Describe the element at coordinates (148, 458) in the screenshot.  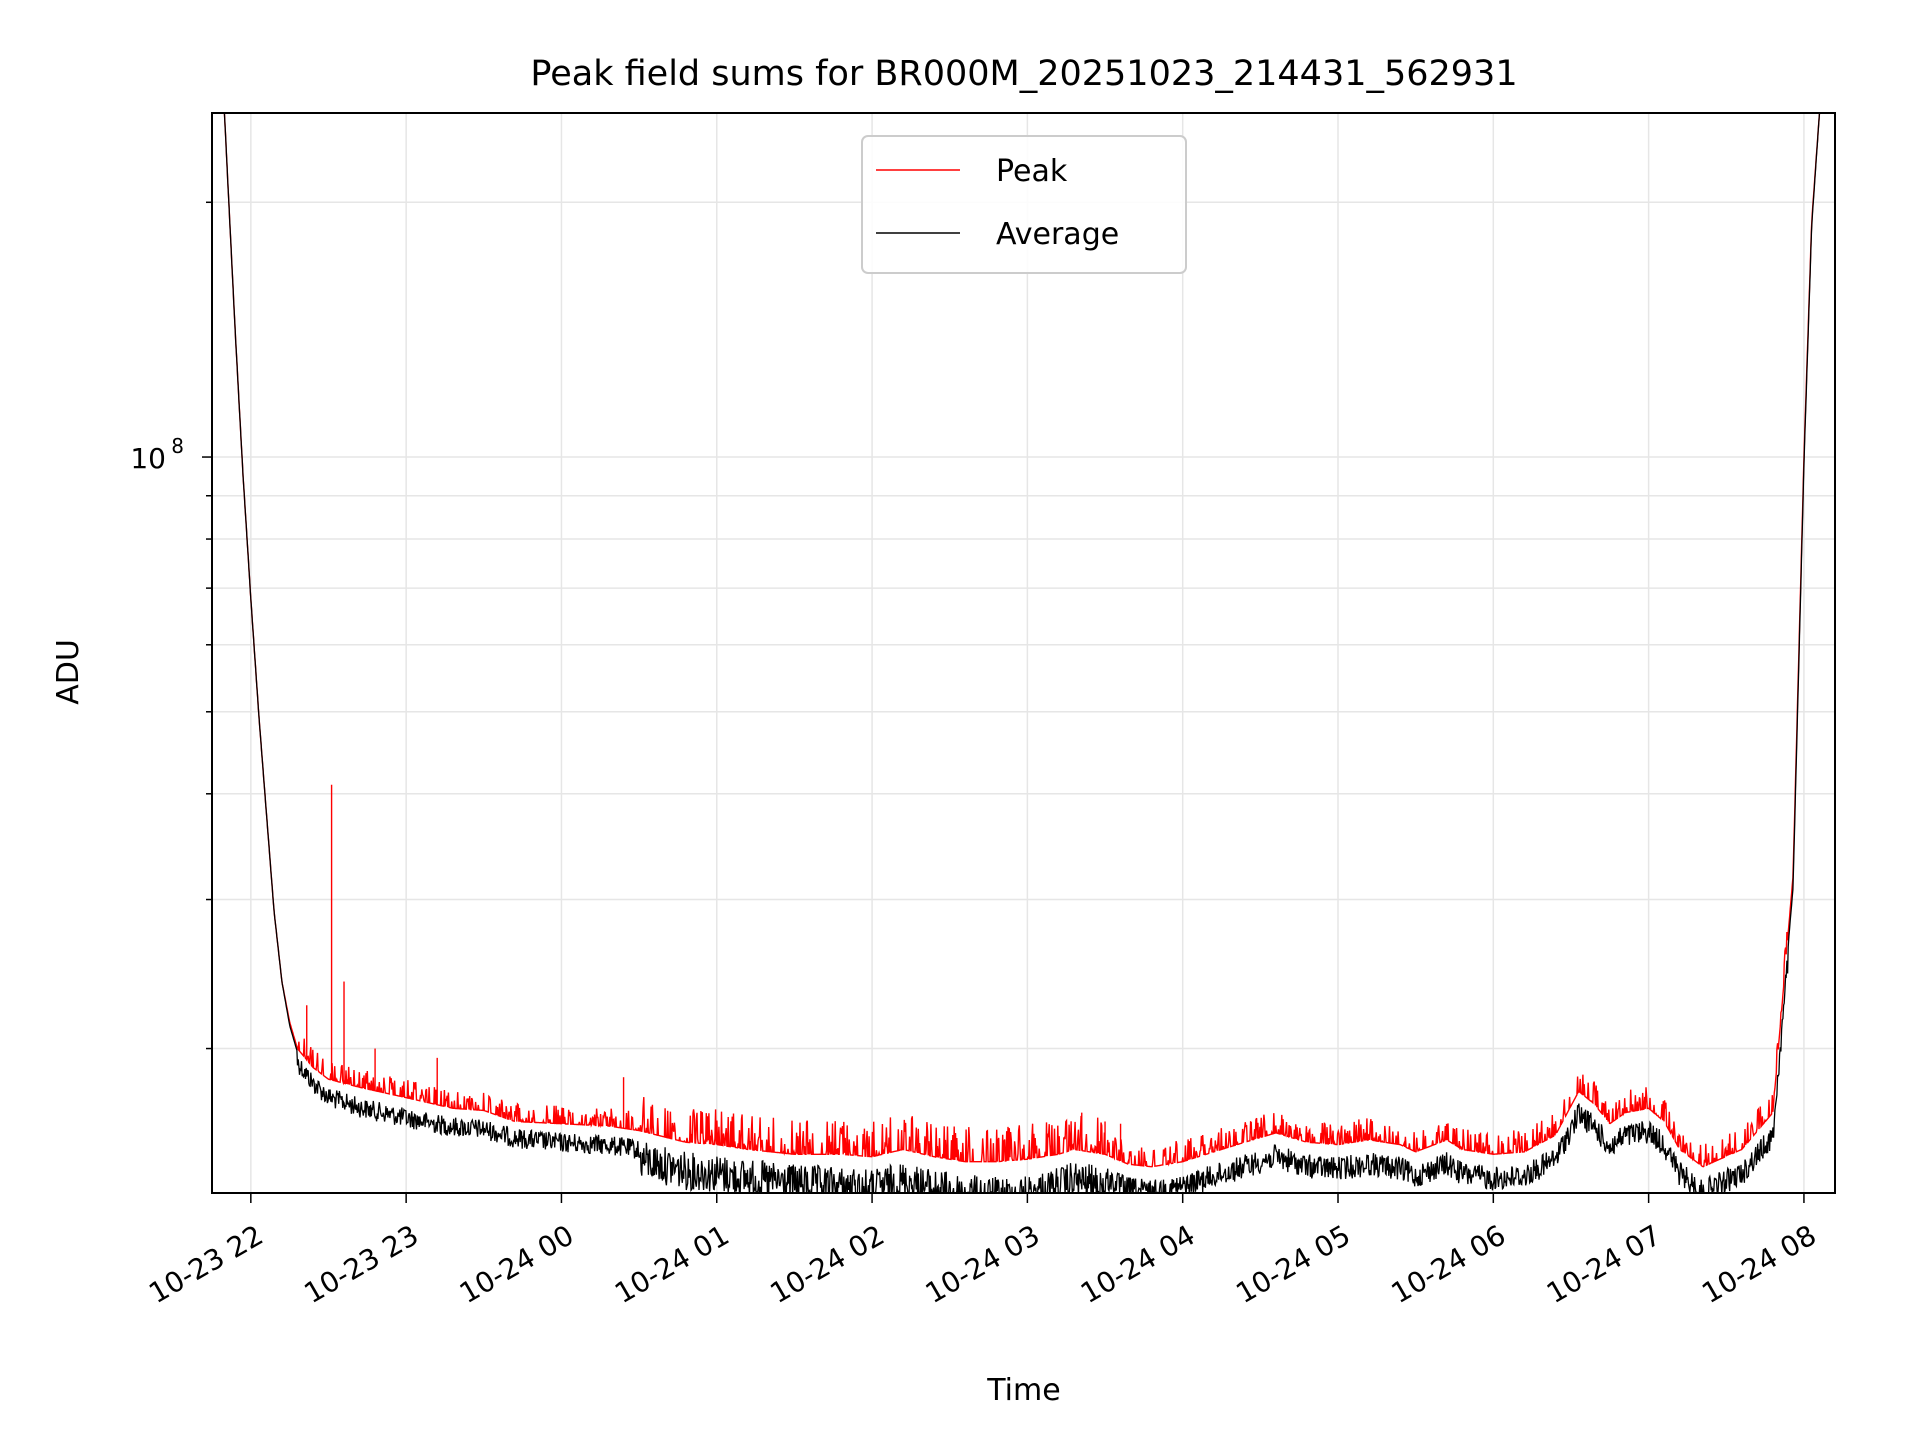
I see `y-tick-label: 10` at that location.